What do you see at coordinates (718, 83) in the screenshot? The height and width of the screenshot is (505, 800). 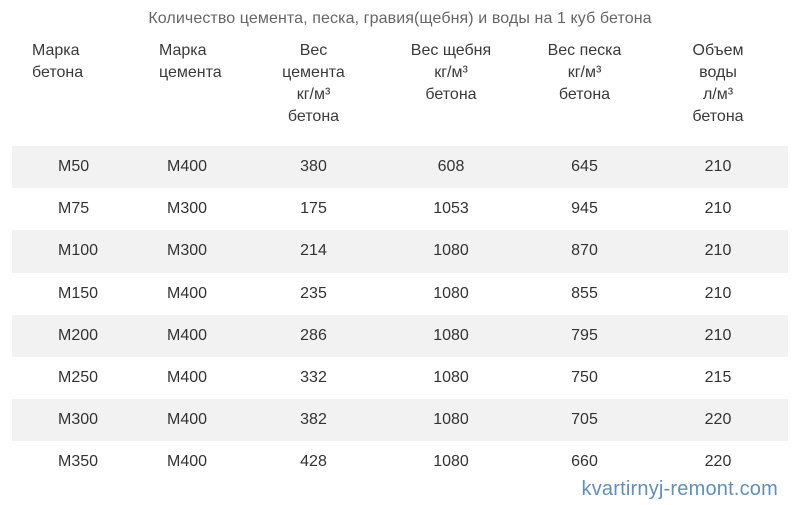 I see `header-water-volume: Объем воды л/м³ бетона` at bounding box center [718, 83].